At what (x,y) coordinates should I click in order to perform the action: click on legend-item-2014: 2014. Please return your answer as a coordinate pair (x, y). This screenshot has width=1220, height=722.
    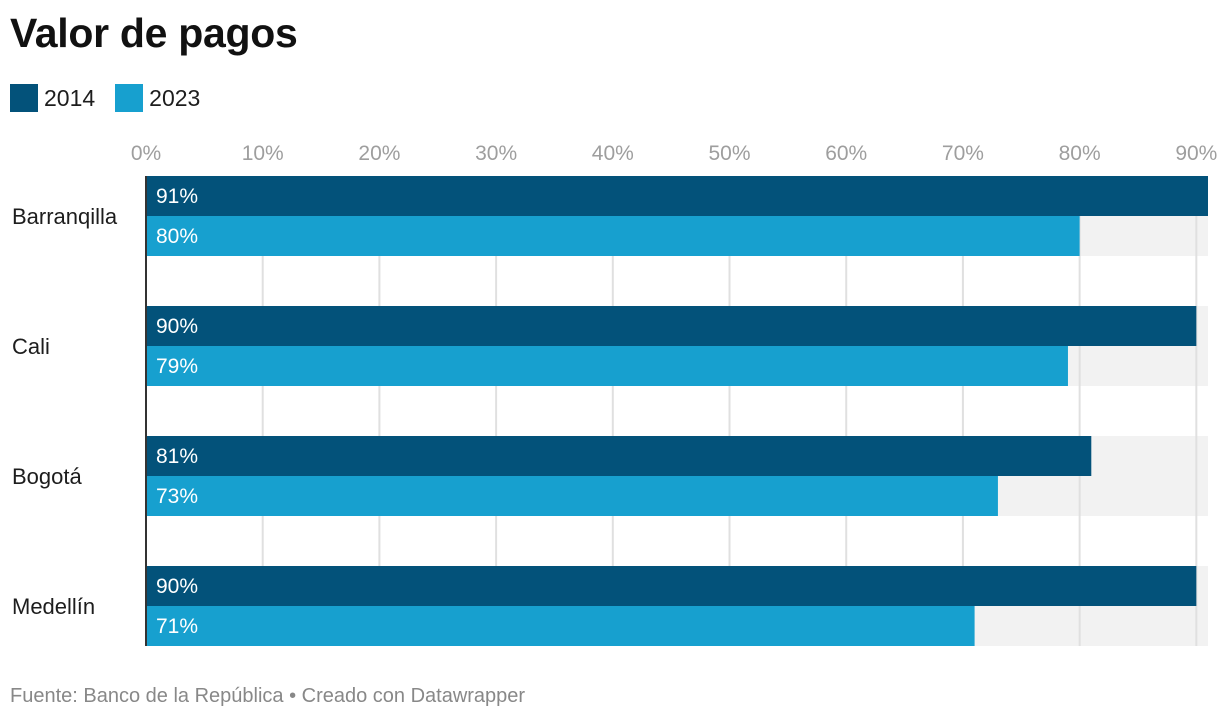
    Looking at the image, I should click on (52, 98).